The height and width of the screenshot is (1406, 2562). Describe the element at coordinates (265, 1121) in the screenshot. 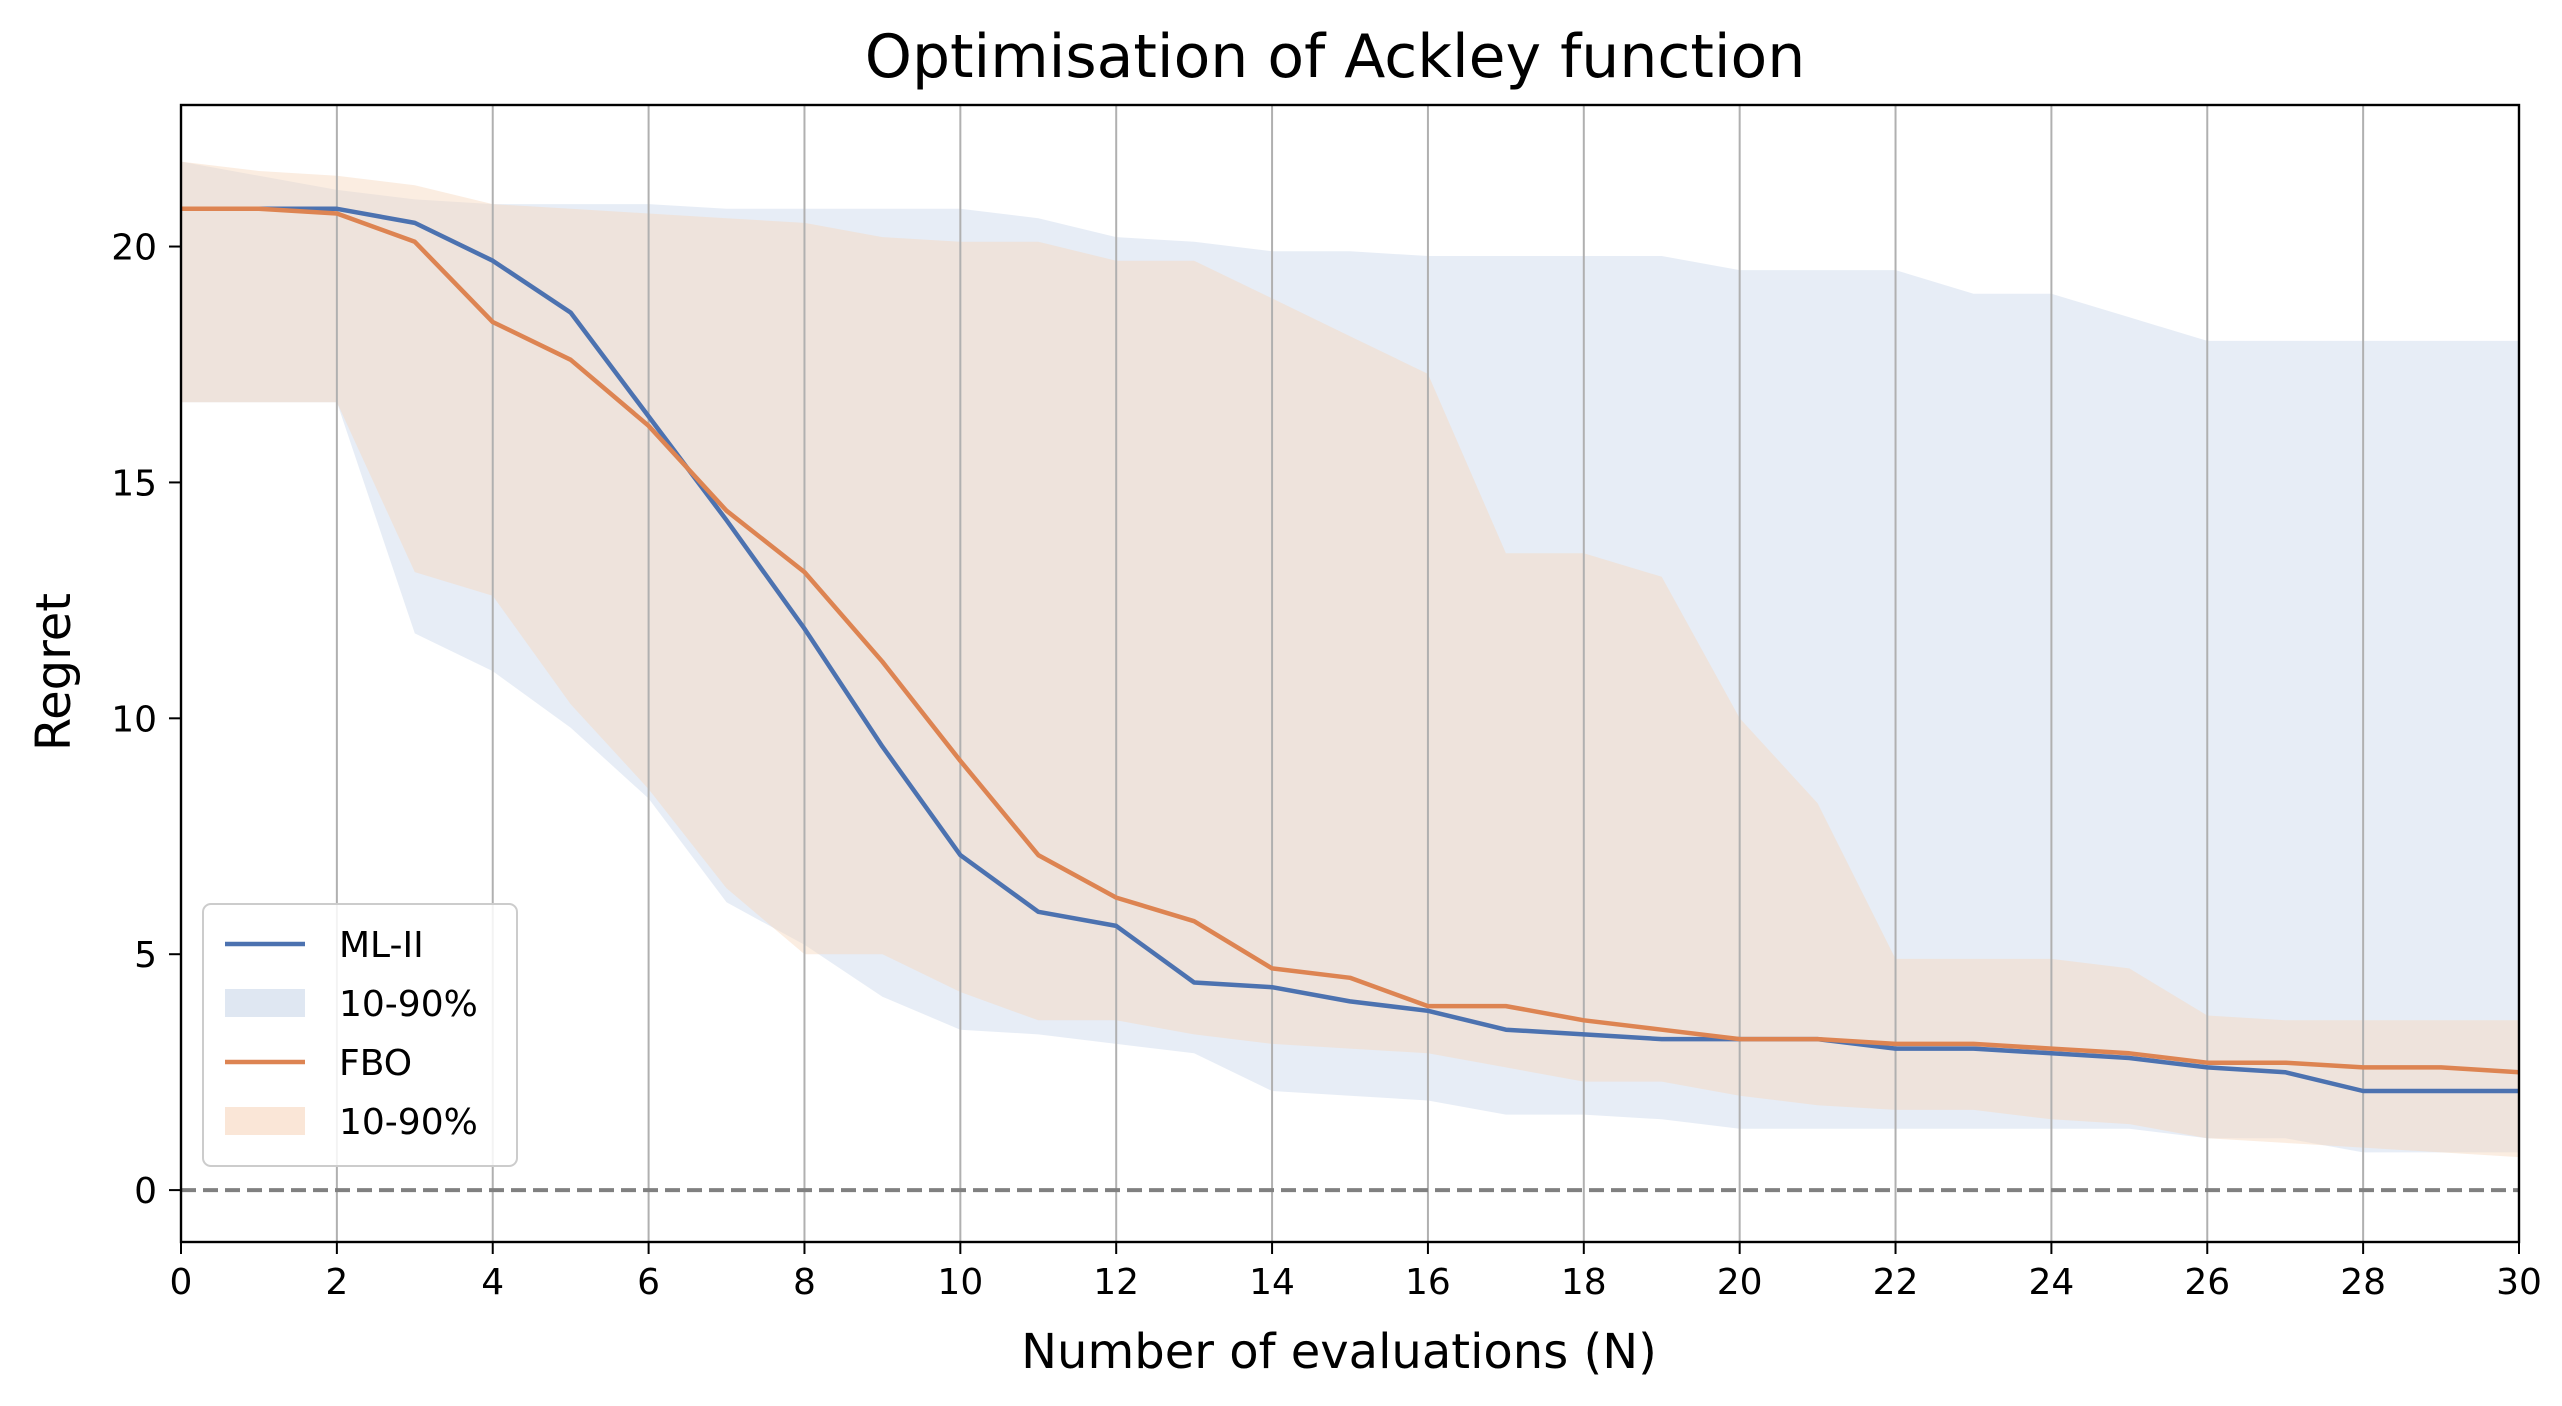

I see `legend-band-swatch-fbo` at that location.